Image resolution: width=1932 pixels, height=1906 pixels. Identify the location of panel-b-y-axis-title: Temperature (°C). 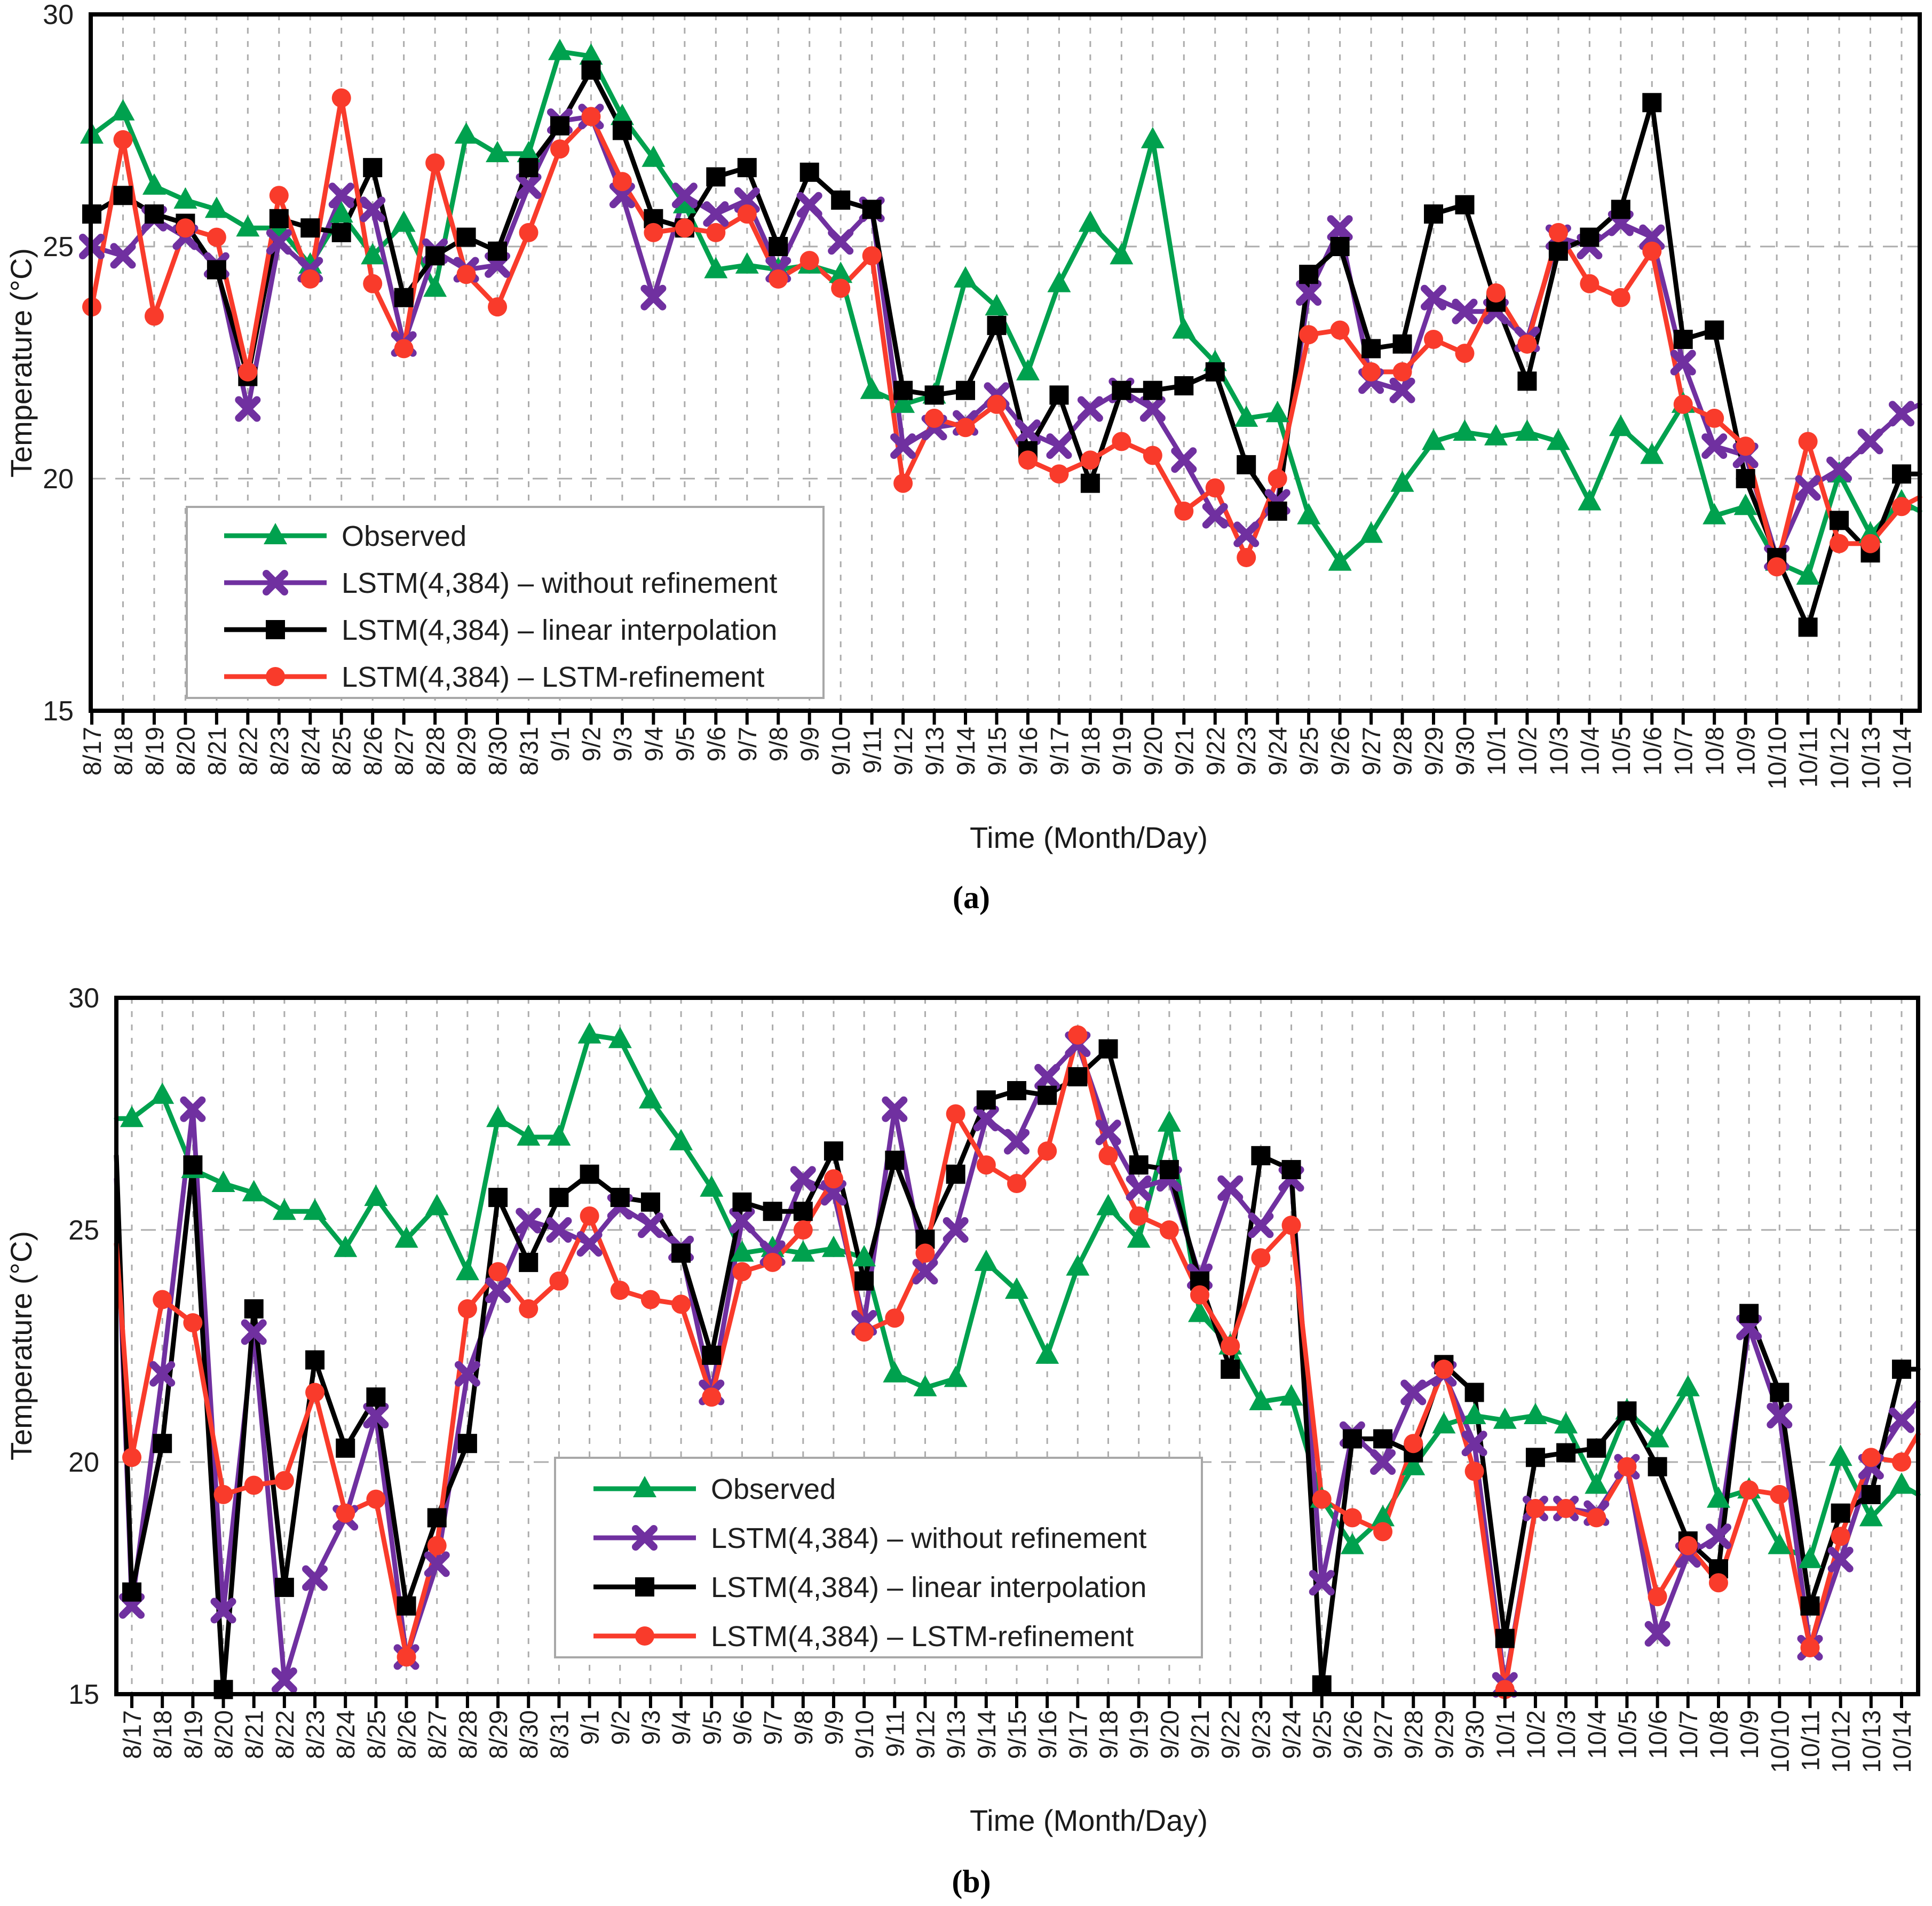
(21, 1345).